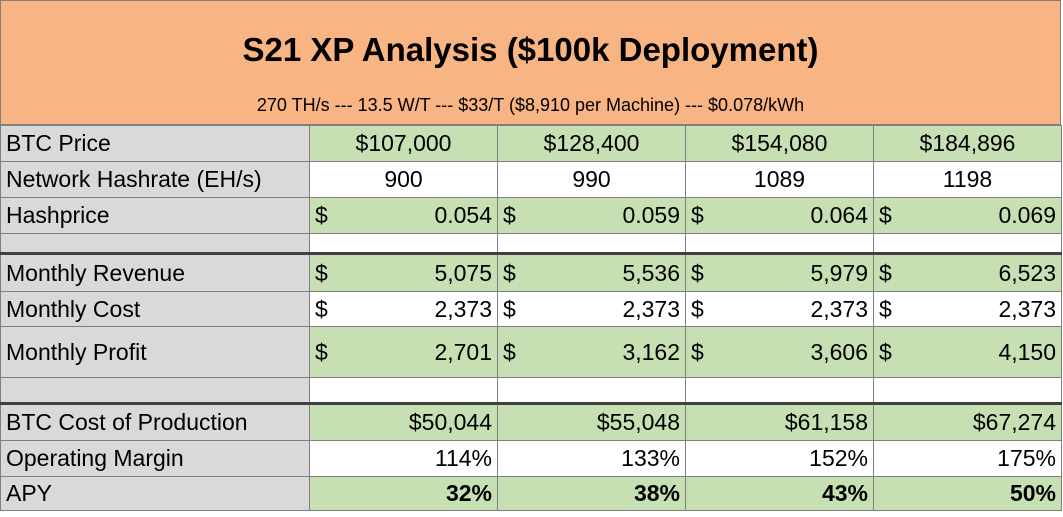 This screenshot has width=1063, height=517. I want to click on cell-monthly-profit-4: $4,150, so click(967, 352).